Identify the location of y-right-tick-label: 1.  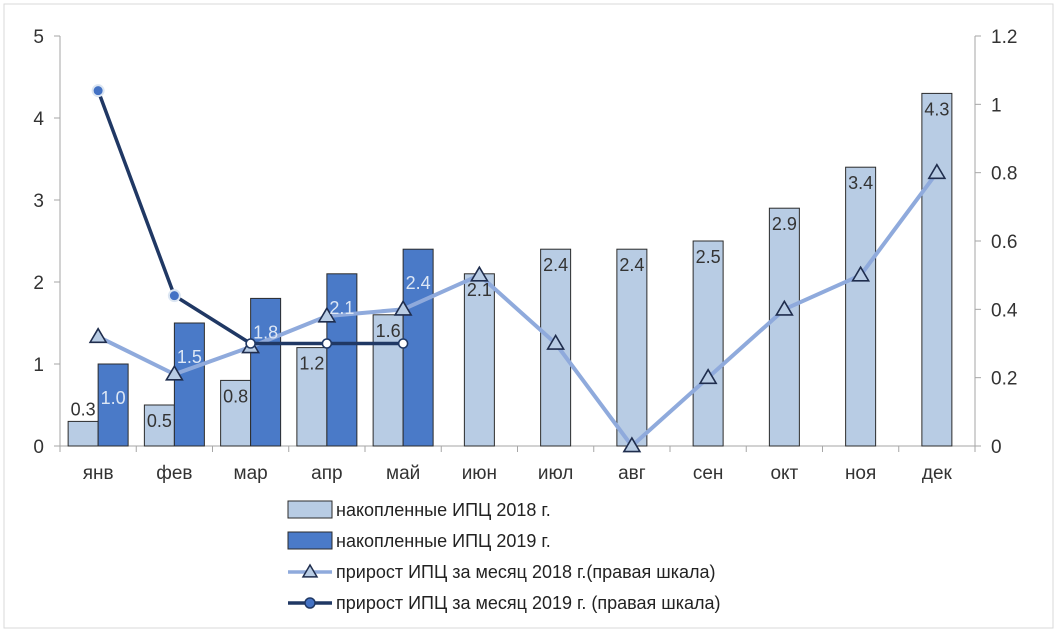
(996, 105).